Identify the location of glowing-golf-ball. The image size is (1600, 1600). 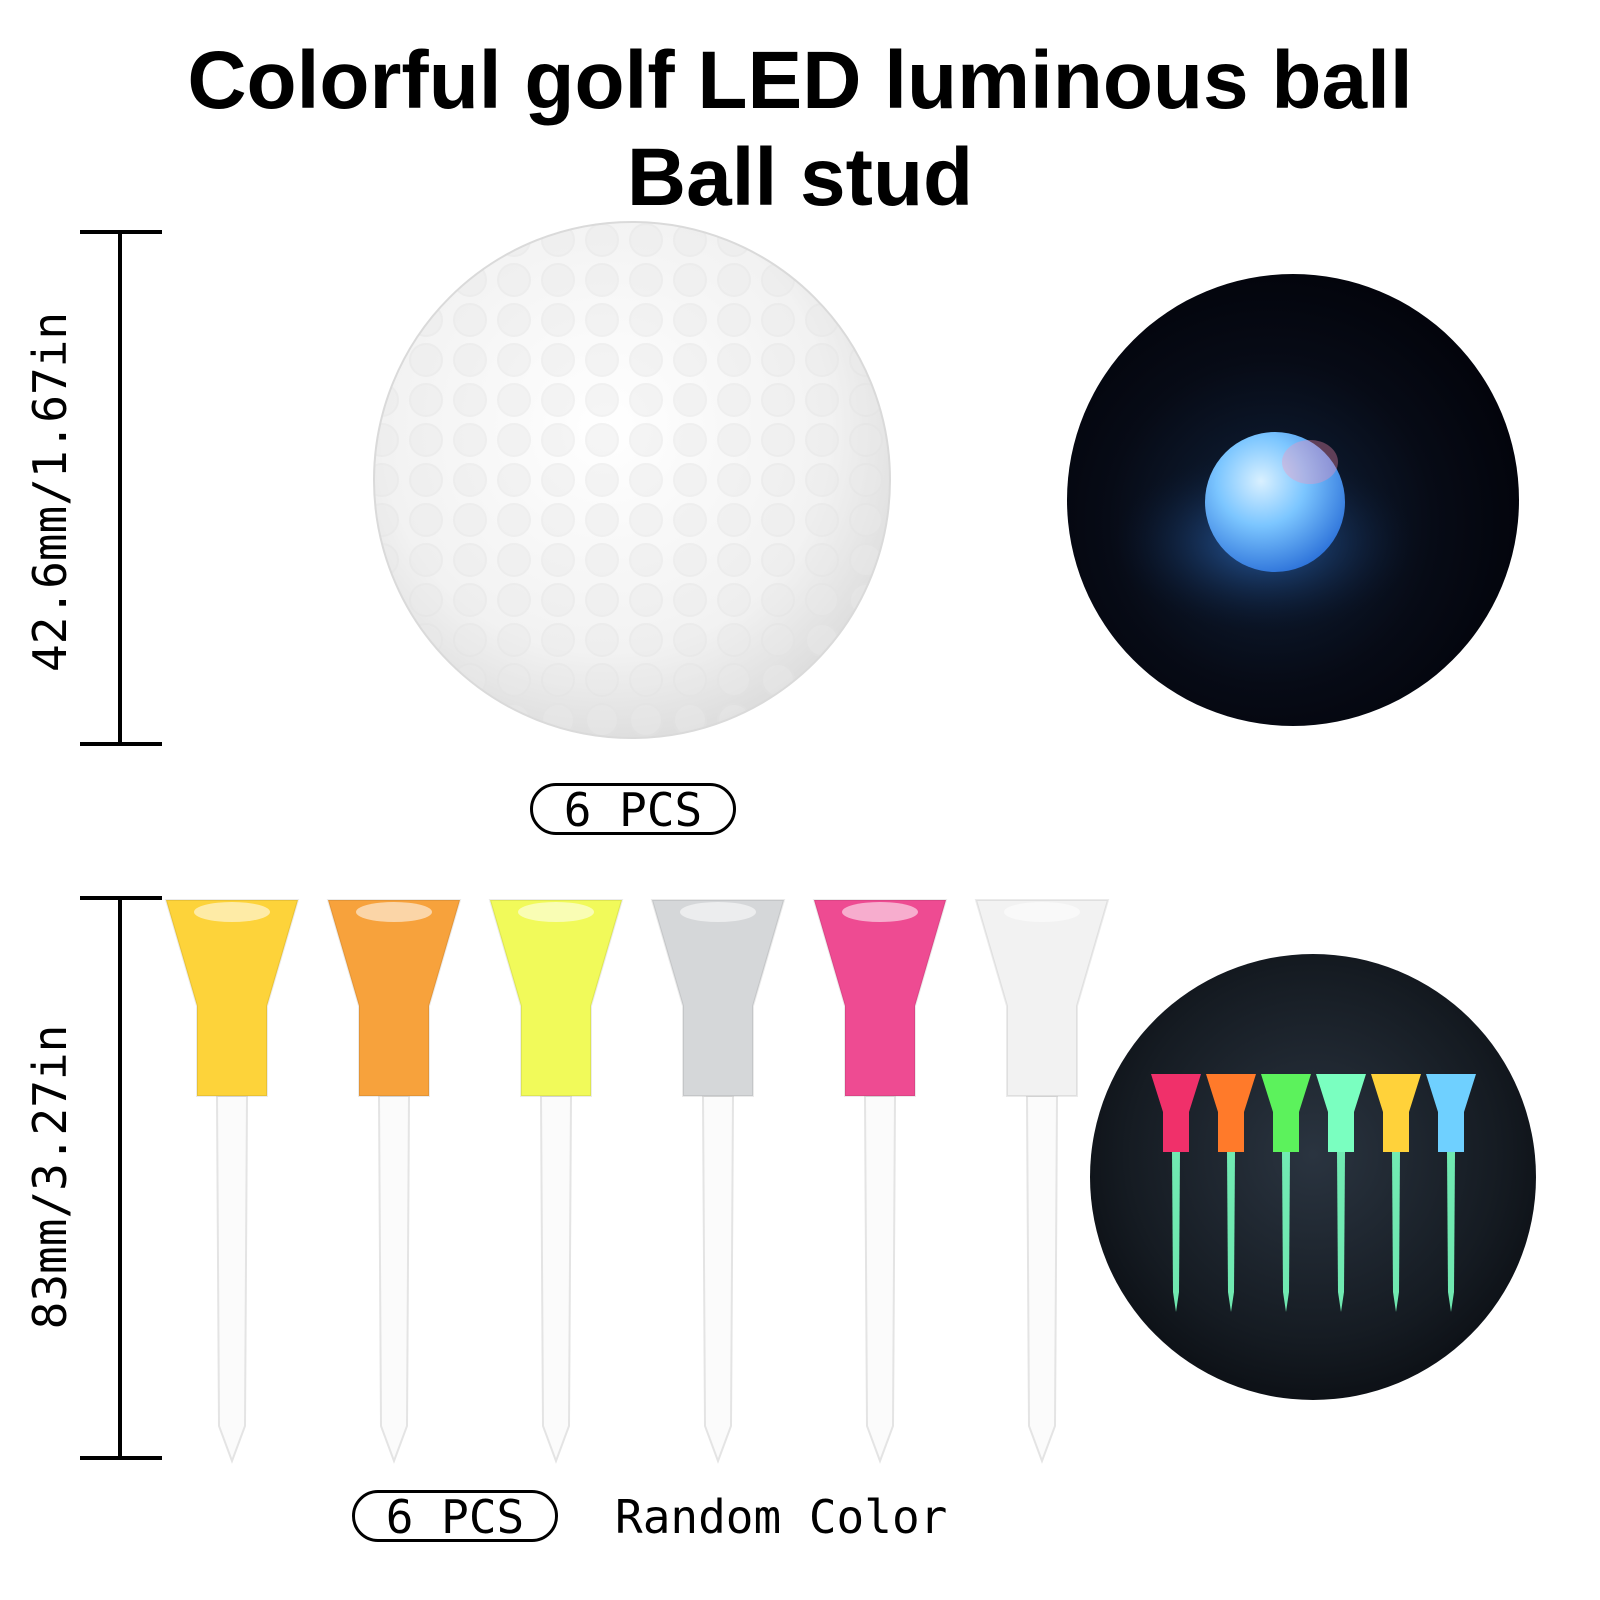
(1275, 502).